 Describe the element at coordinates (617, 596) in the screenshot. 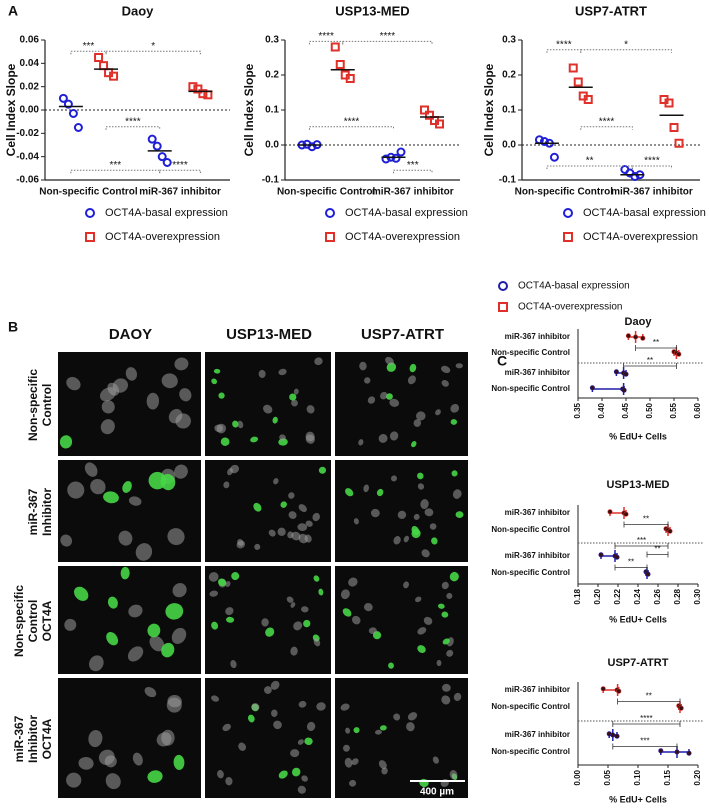

I see `x-tick-label: 0.22` at that location.